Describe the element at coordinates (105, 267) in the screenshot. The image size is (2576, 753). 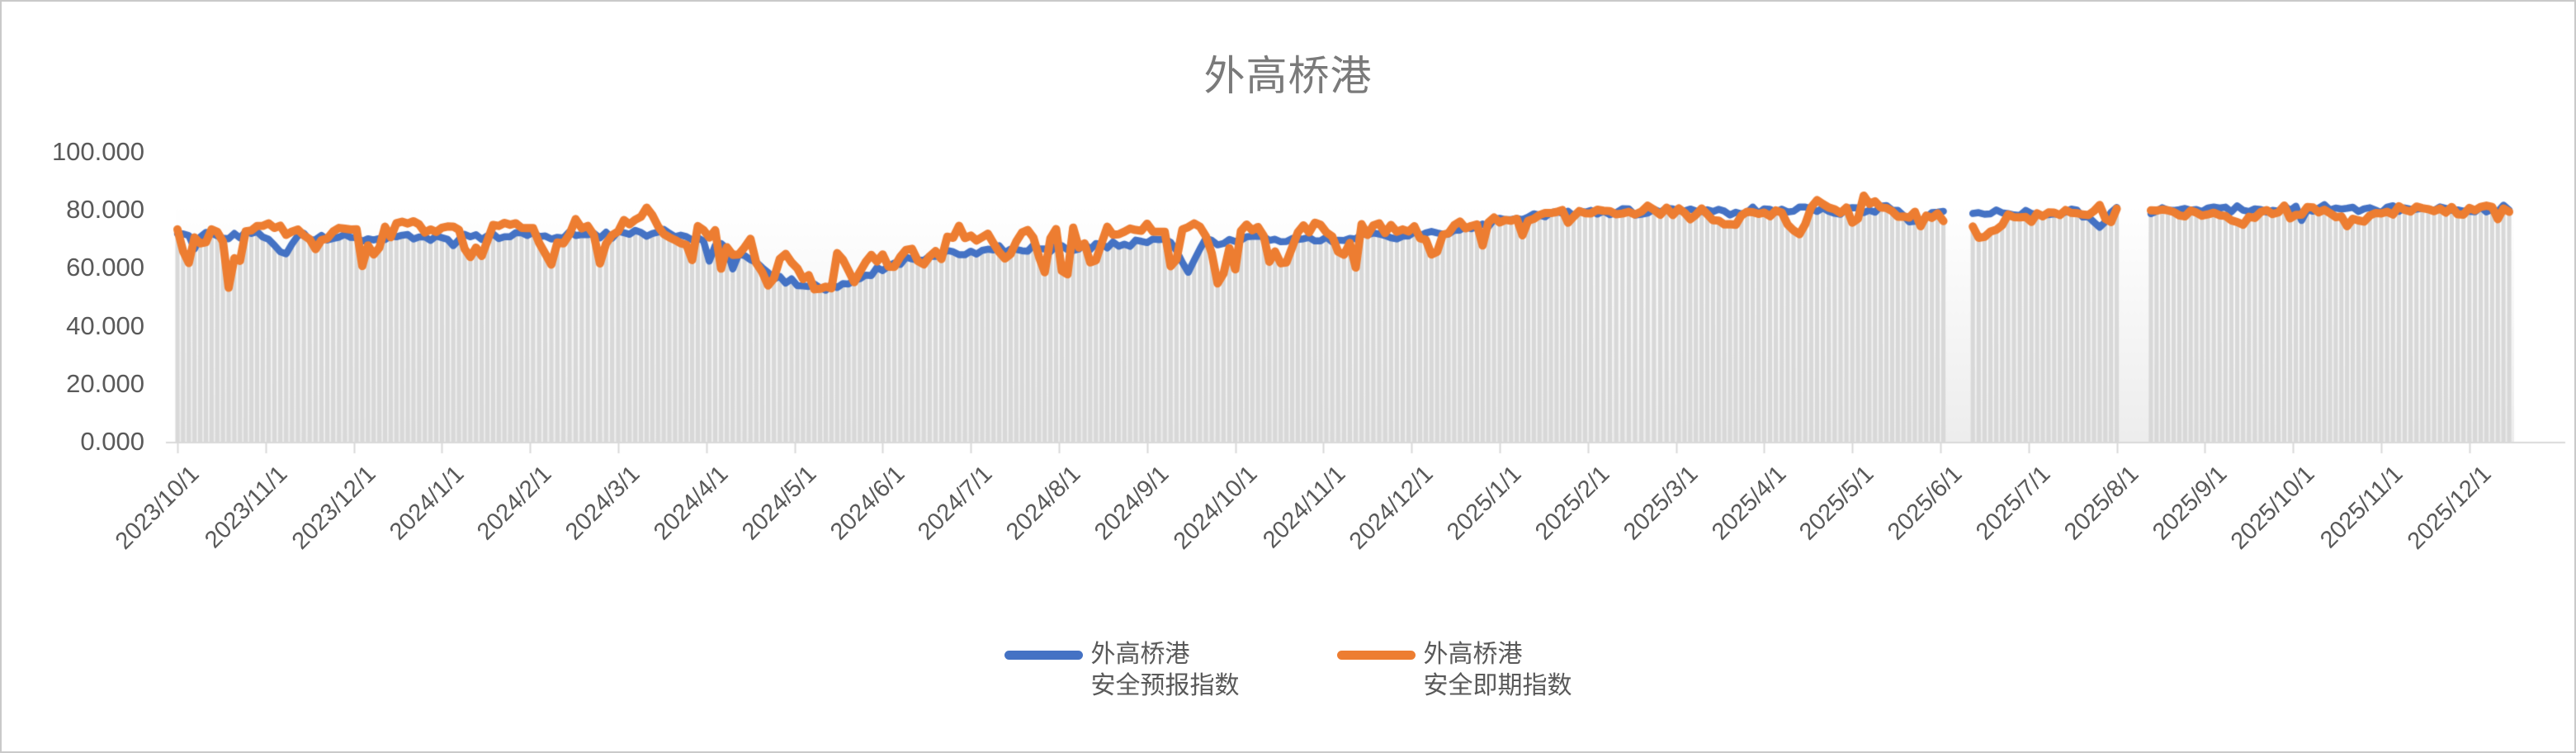
I see `y-axis-tick-label: 60.000` at that location.